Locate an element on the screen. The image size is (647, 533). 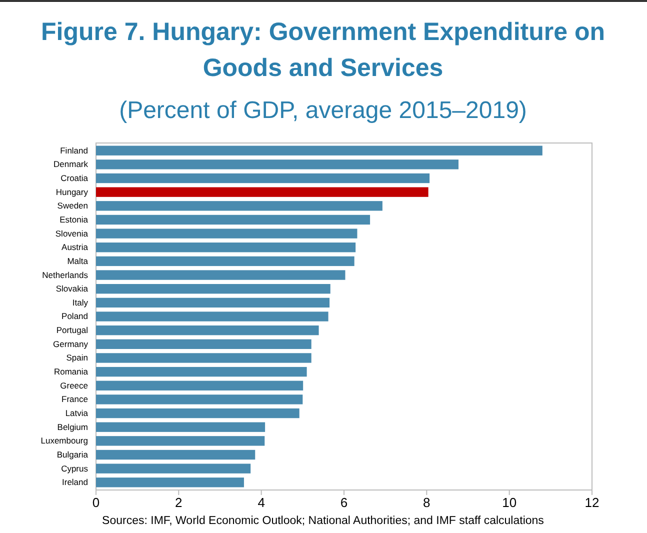
y-tick-label: Netherlands is located at coordinates (65, 275).